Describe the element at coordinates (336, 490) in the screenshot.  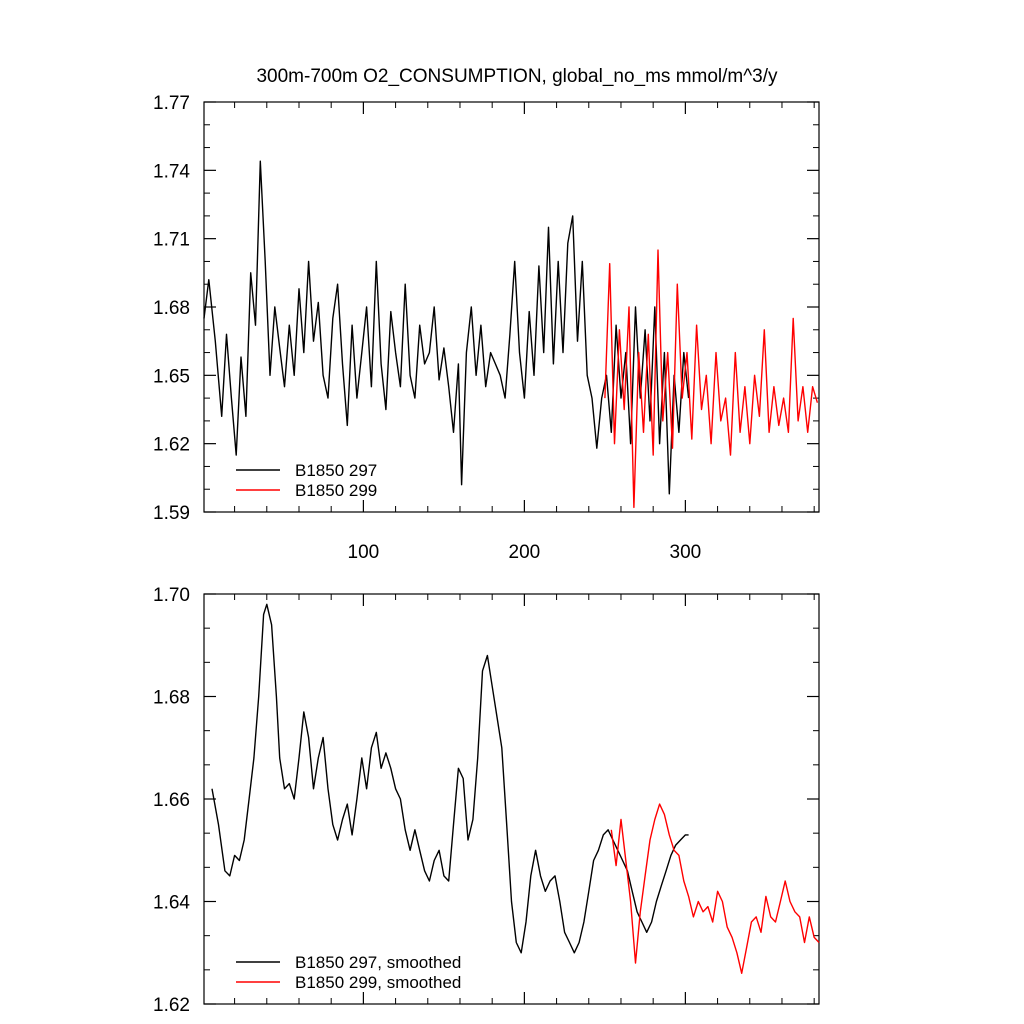
I see `top-legend-label-2: B1850 299` at that location.